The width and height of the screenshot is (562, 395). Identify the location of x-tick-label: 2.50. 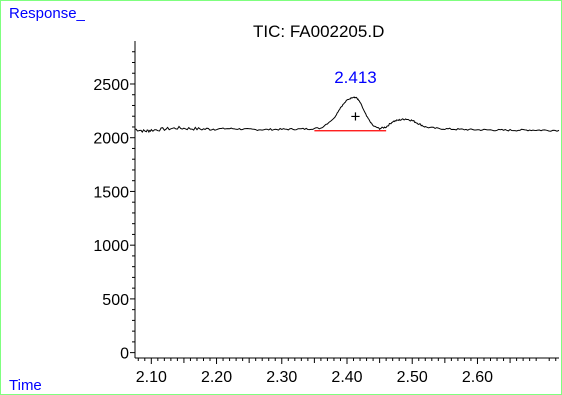
(412, 377).